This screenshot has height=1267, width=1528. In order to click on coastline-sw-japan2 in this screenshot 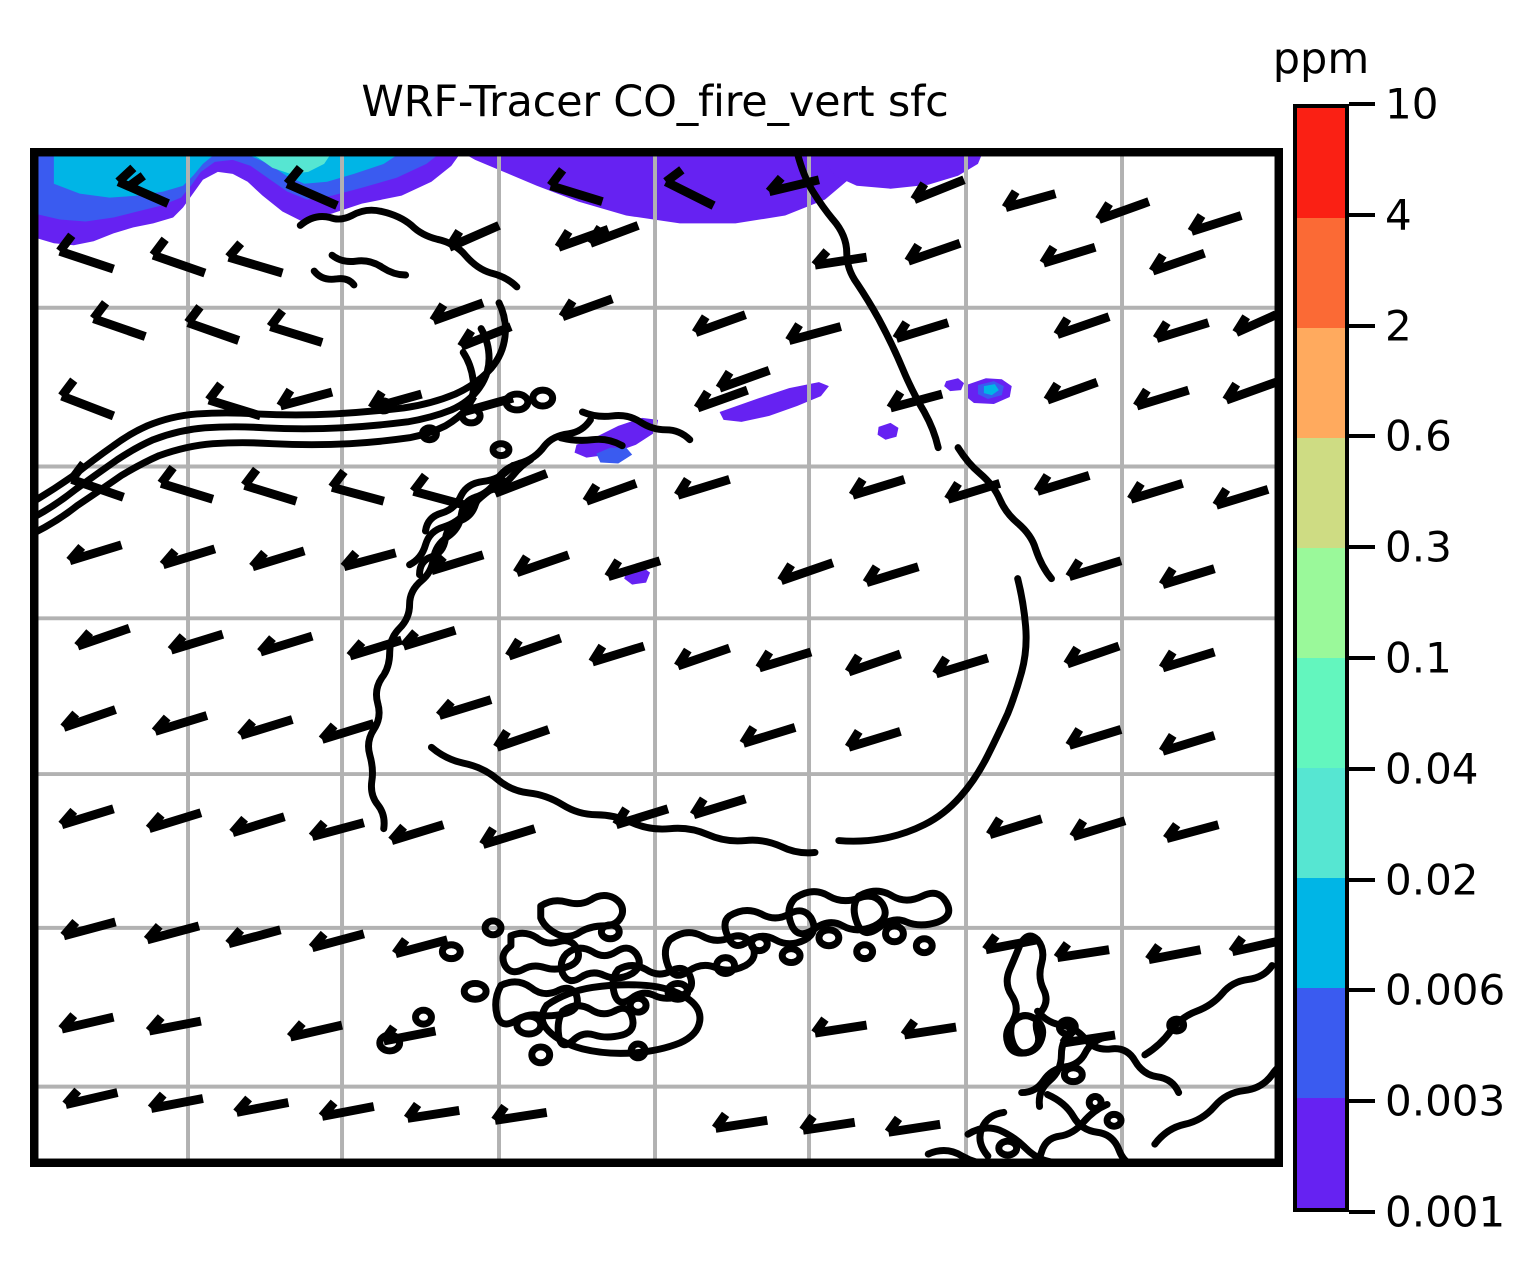, I will do `click(992, 1134)`.